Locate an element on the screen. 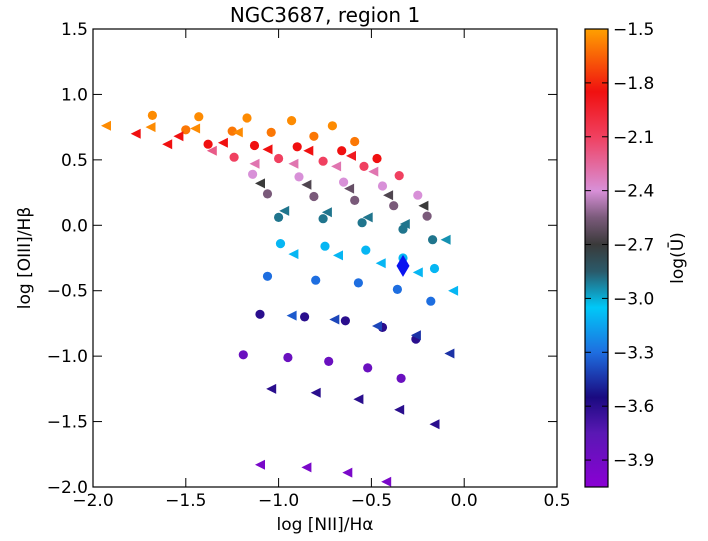  x-tick-label: −0.5 is located at coordinates (371, 501).